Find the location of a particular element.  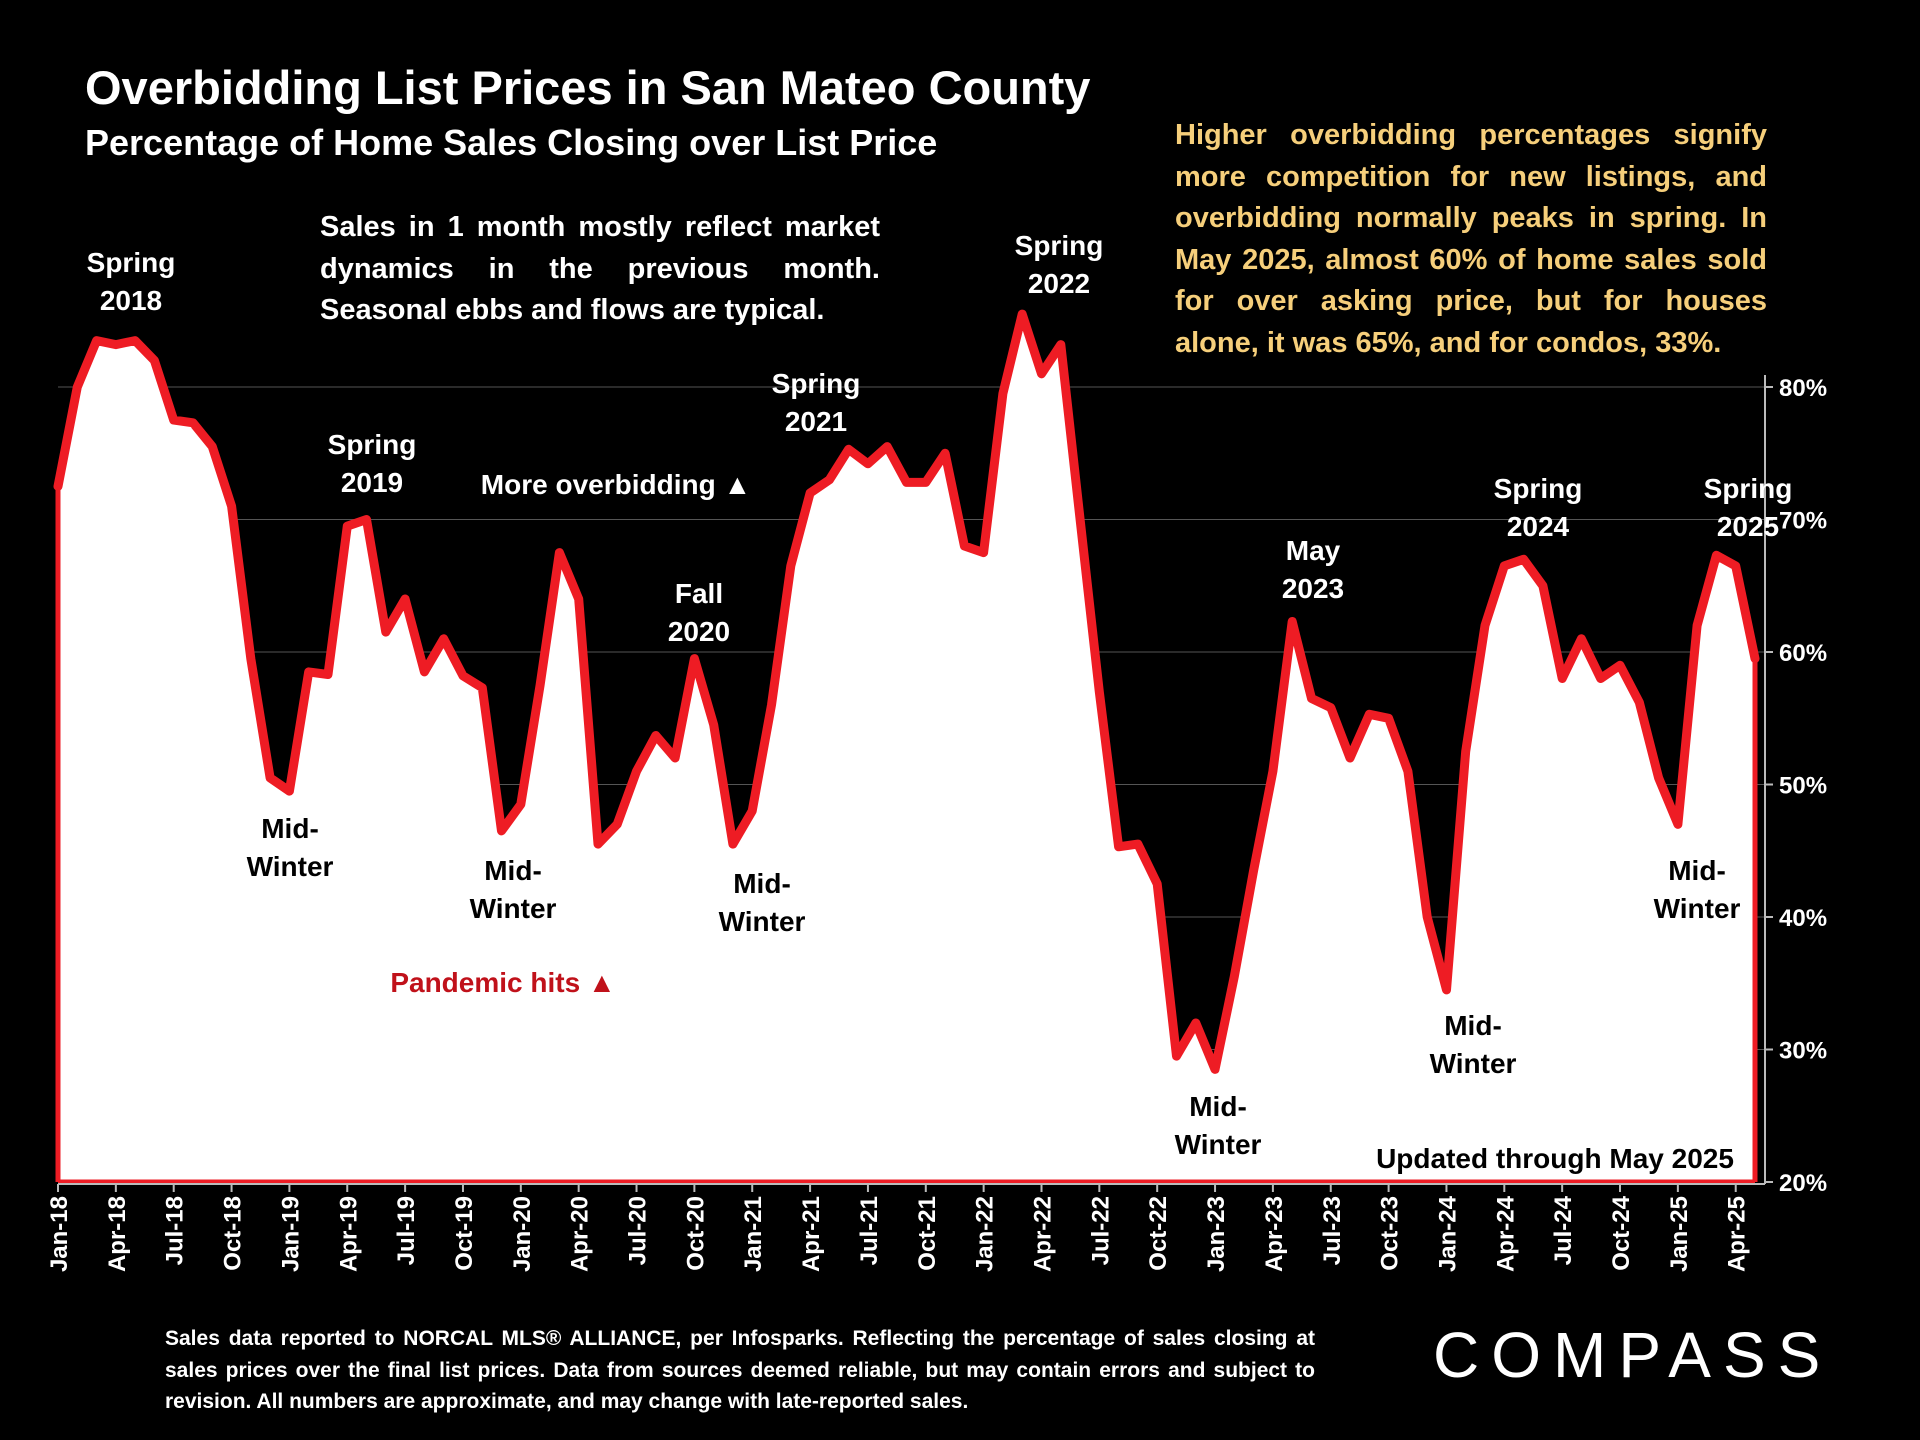

x-tick-label: Apr-19 is located at coordinates (348, 1234).